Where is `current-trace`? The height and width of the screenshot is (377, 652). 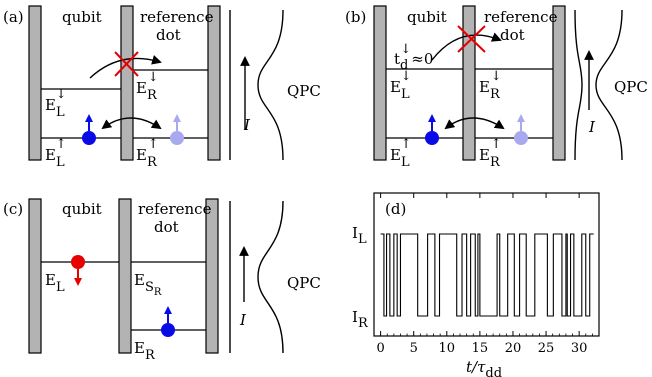
current-trace is located at coordinates (487, 275).